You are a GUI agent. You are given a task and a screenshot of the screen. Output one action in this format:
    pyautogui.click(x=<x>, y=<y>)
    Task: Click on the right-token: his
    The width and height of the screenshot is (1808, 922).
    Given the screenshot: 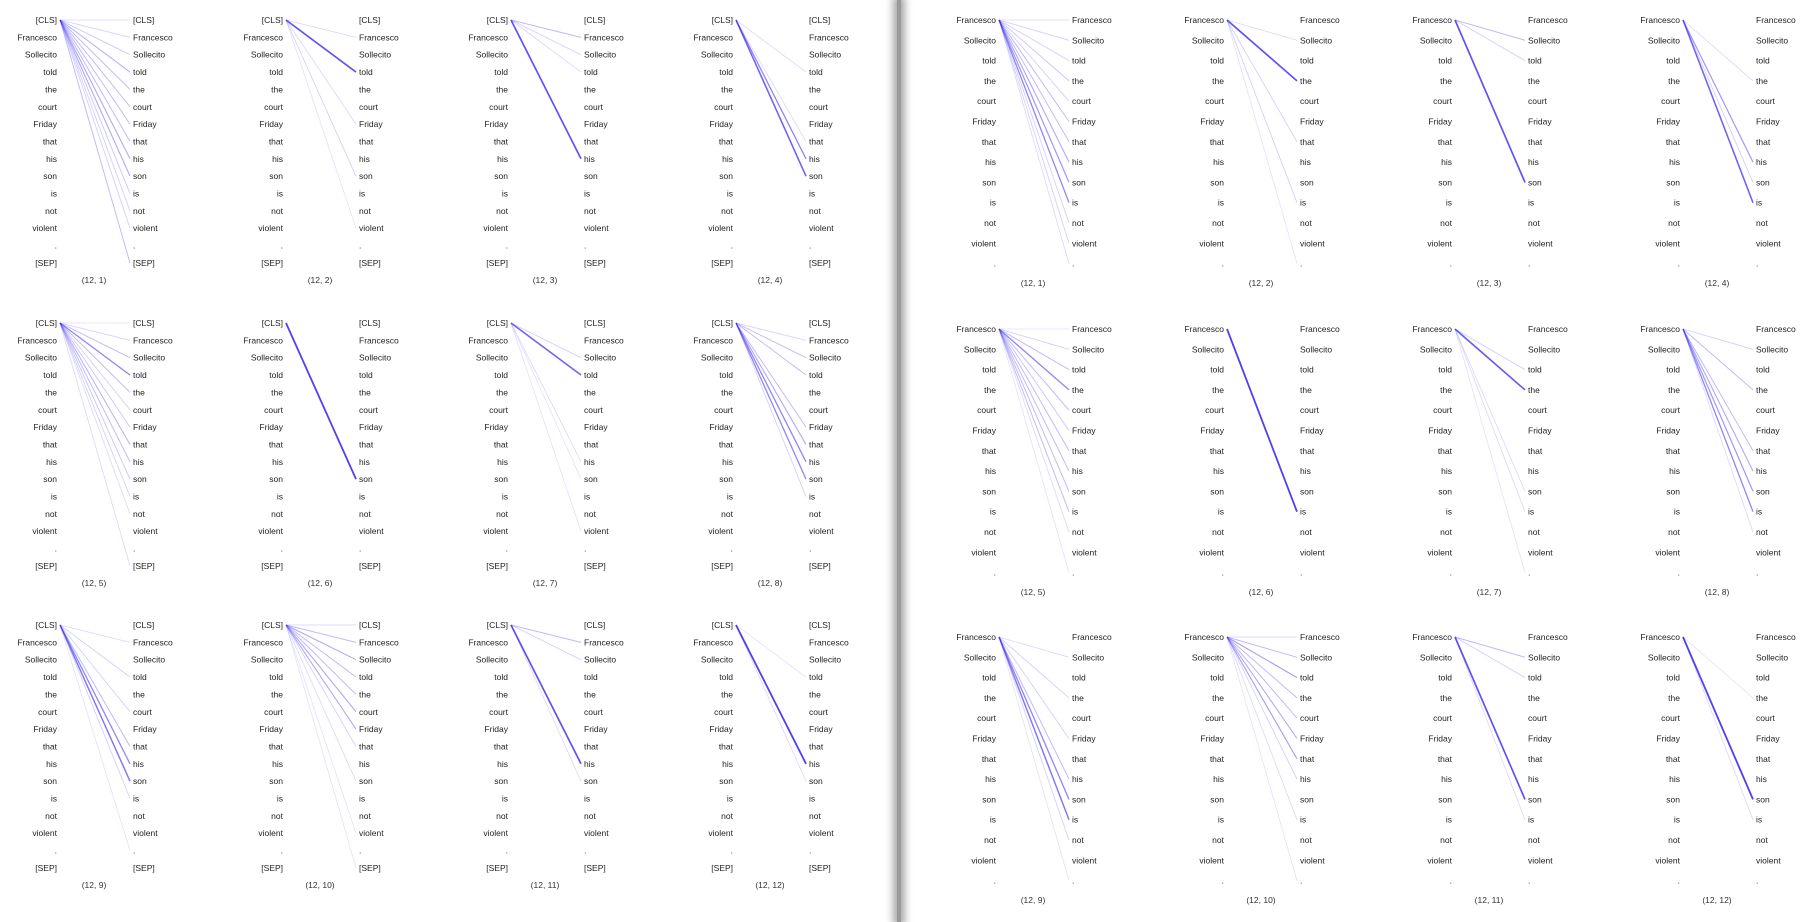 What is the action you would take?
    pyautogui.click(x=138, y=462)
    